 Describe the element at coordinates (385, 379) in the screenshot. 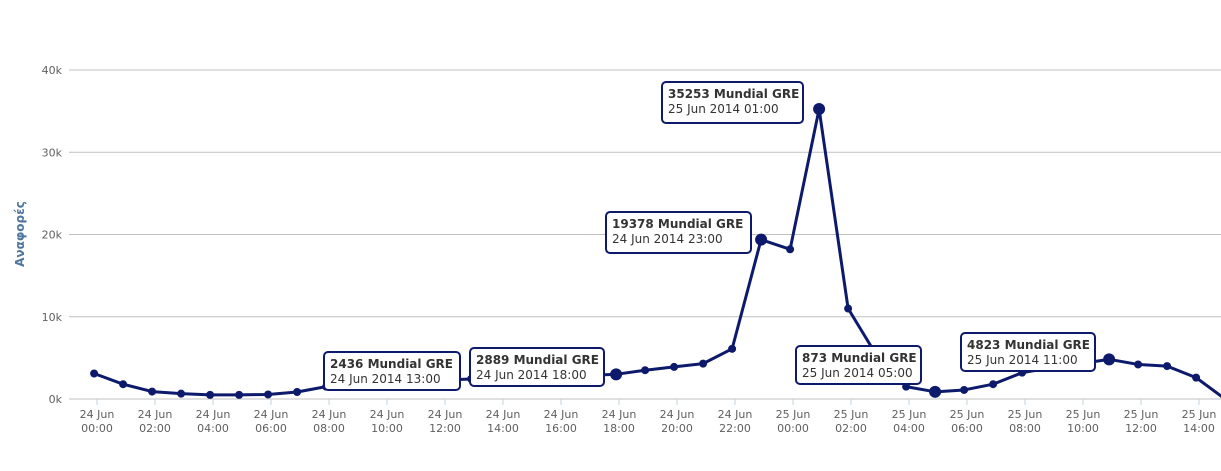

I see `annotation-date: 24 Jun 2014 13:00` at that location.